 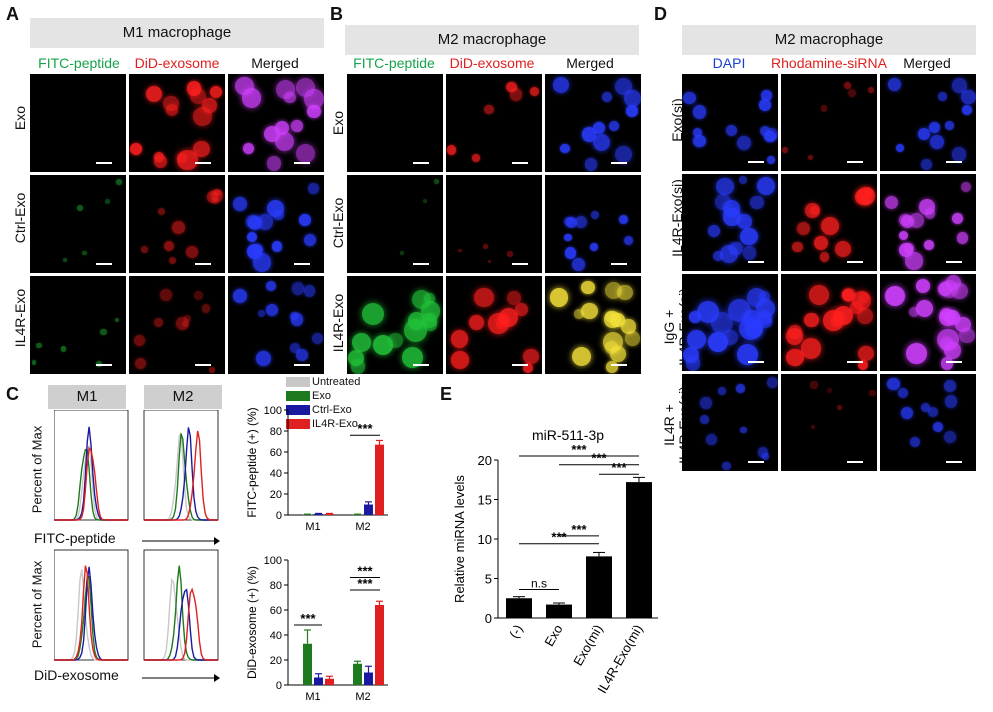 What do you see at coordinates (362, 527) in the screenshot?
I see `x-tick-label: M2` at bounding box center [362, 527].